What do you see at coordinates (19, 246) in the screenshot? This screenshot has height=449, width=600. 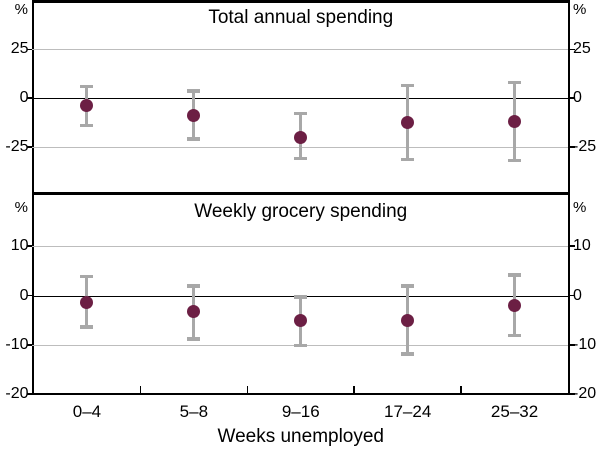 I see `y-tick-label-left: 10` at bounding box center [19, 246].